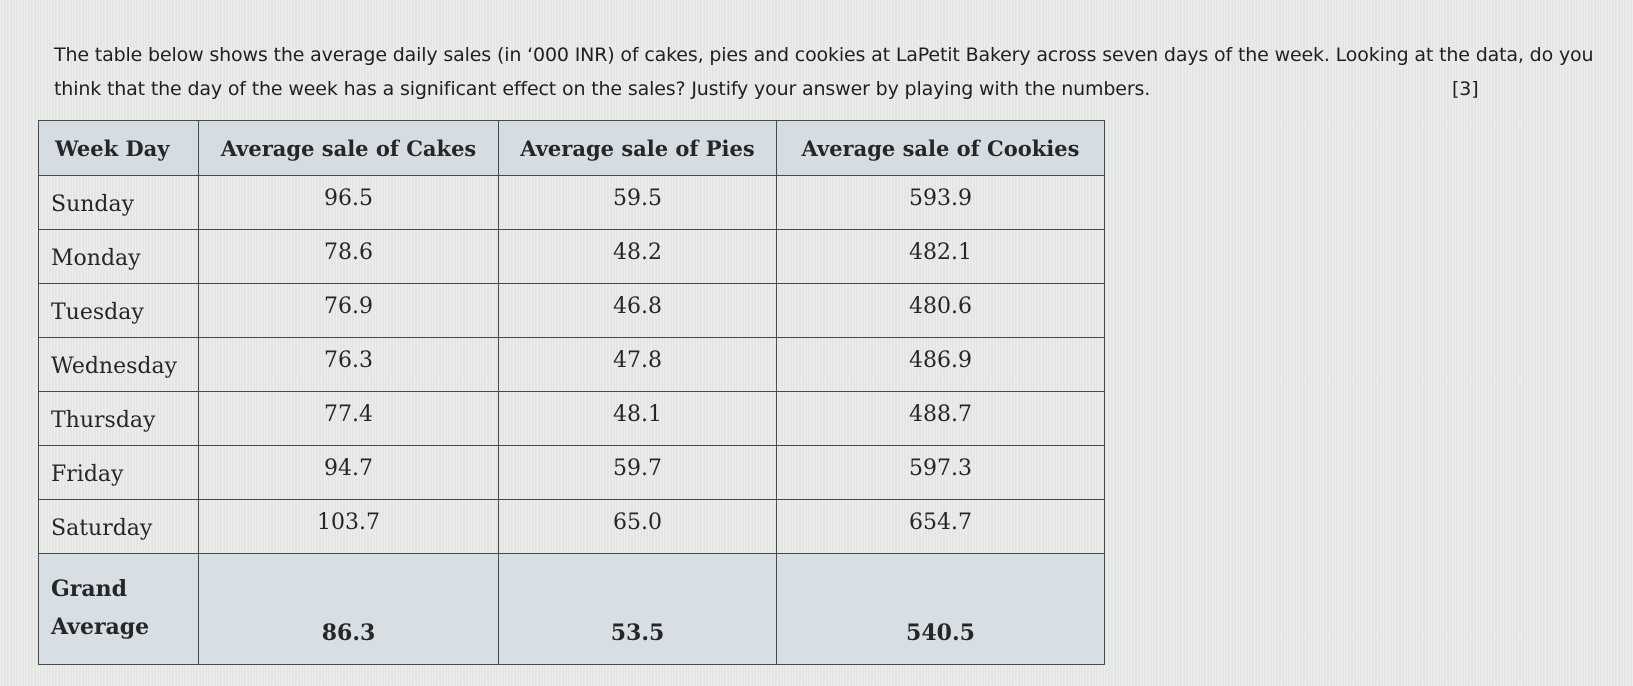 The image size is (1633, 686). Describe the element at coordinates (940, 609) in the screenshot. I see `grand-cookies-cell: 540.5` at that location.